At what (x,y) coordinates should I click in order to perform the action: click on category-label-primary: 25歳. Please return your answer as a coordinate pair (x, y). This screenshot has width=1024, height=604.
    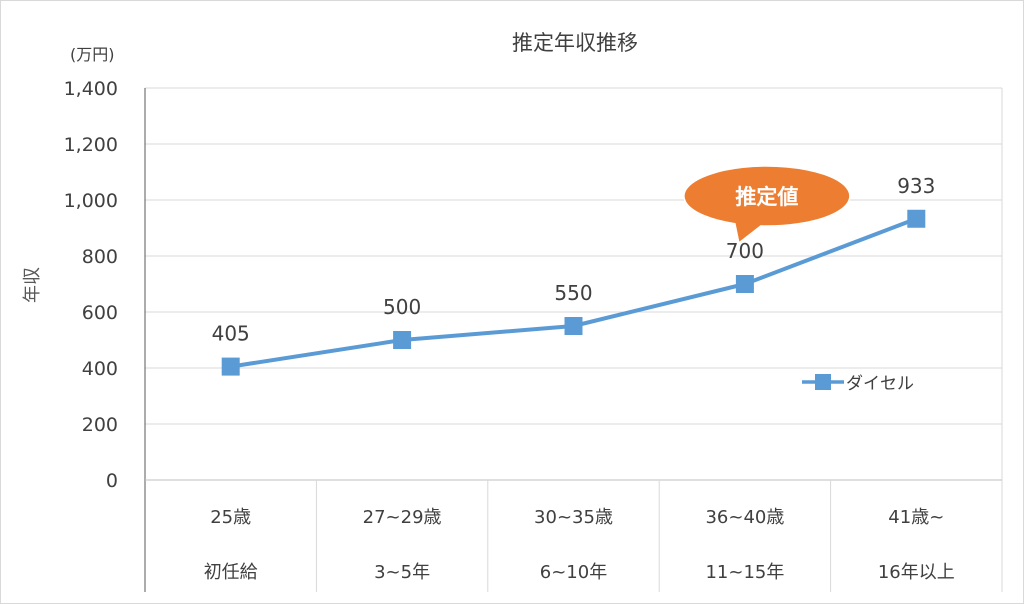
    Looking at the image, I should click on (230, 517).